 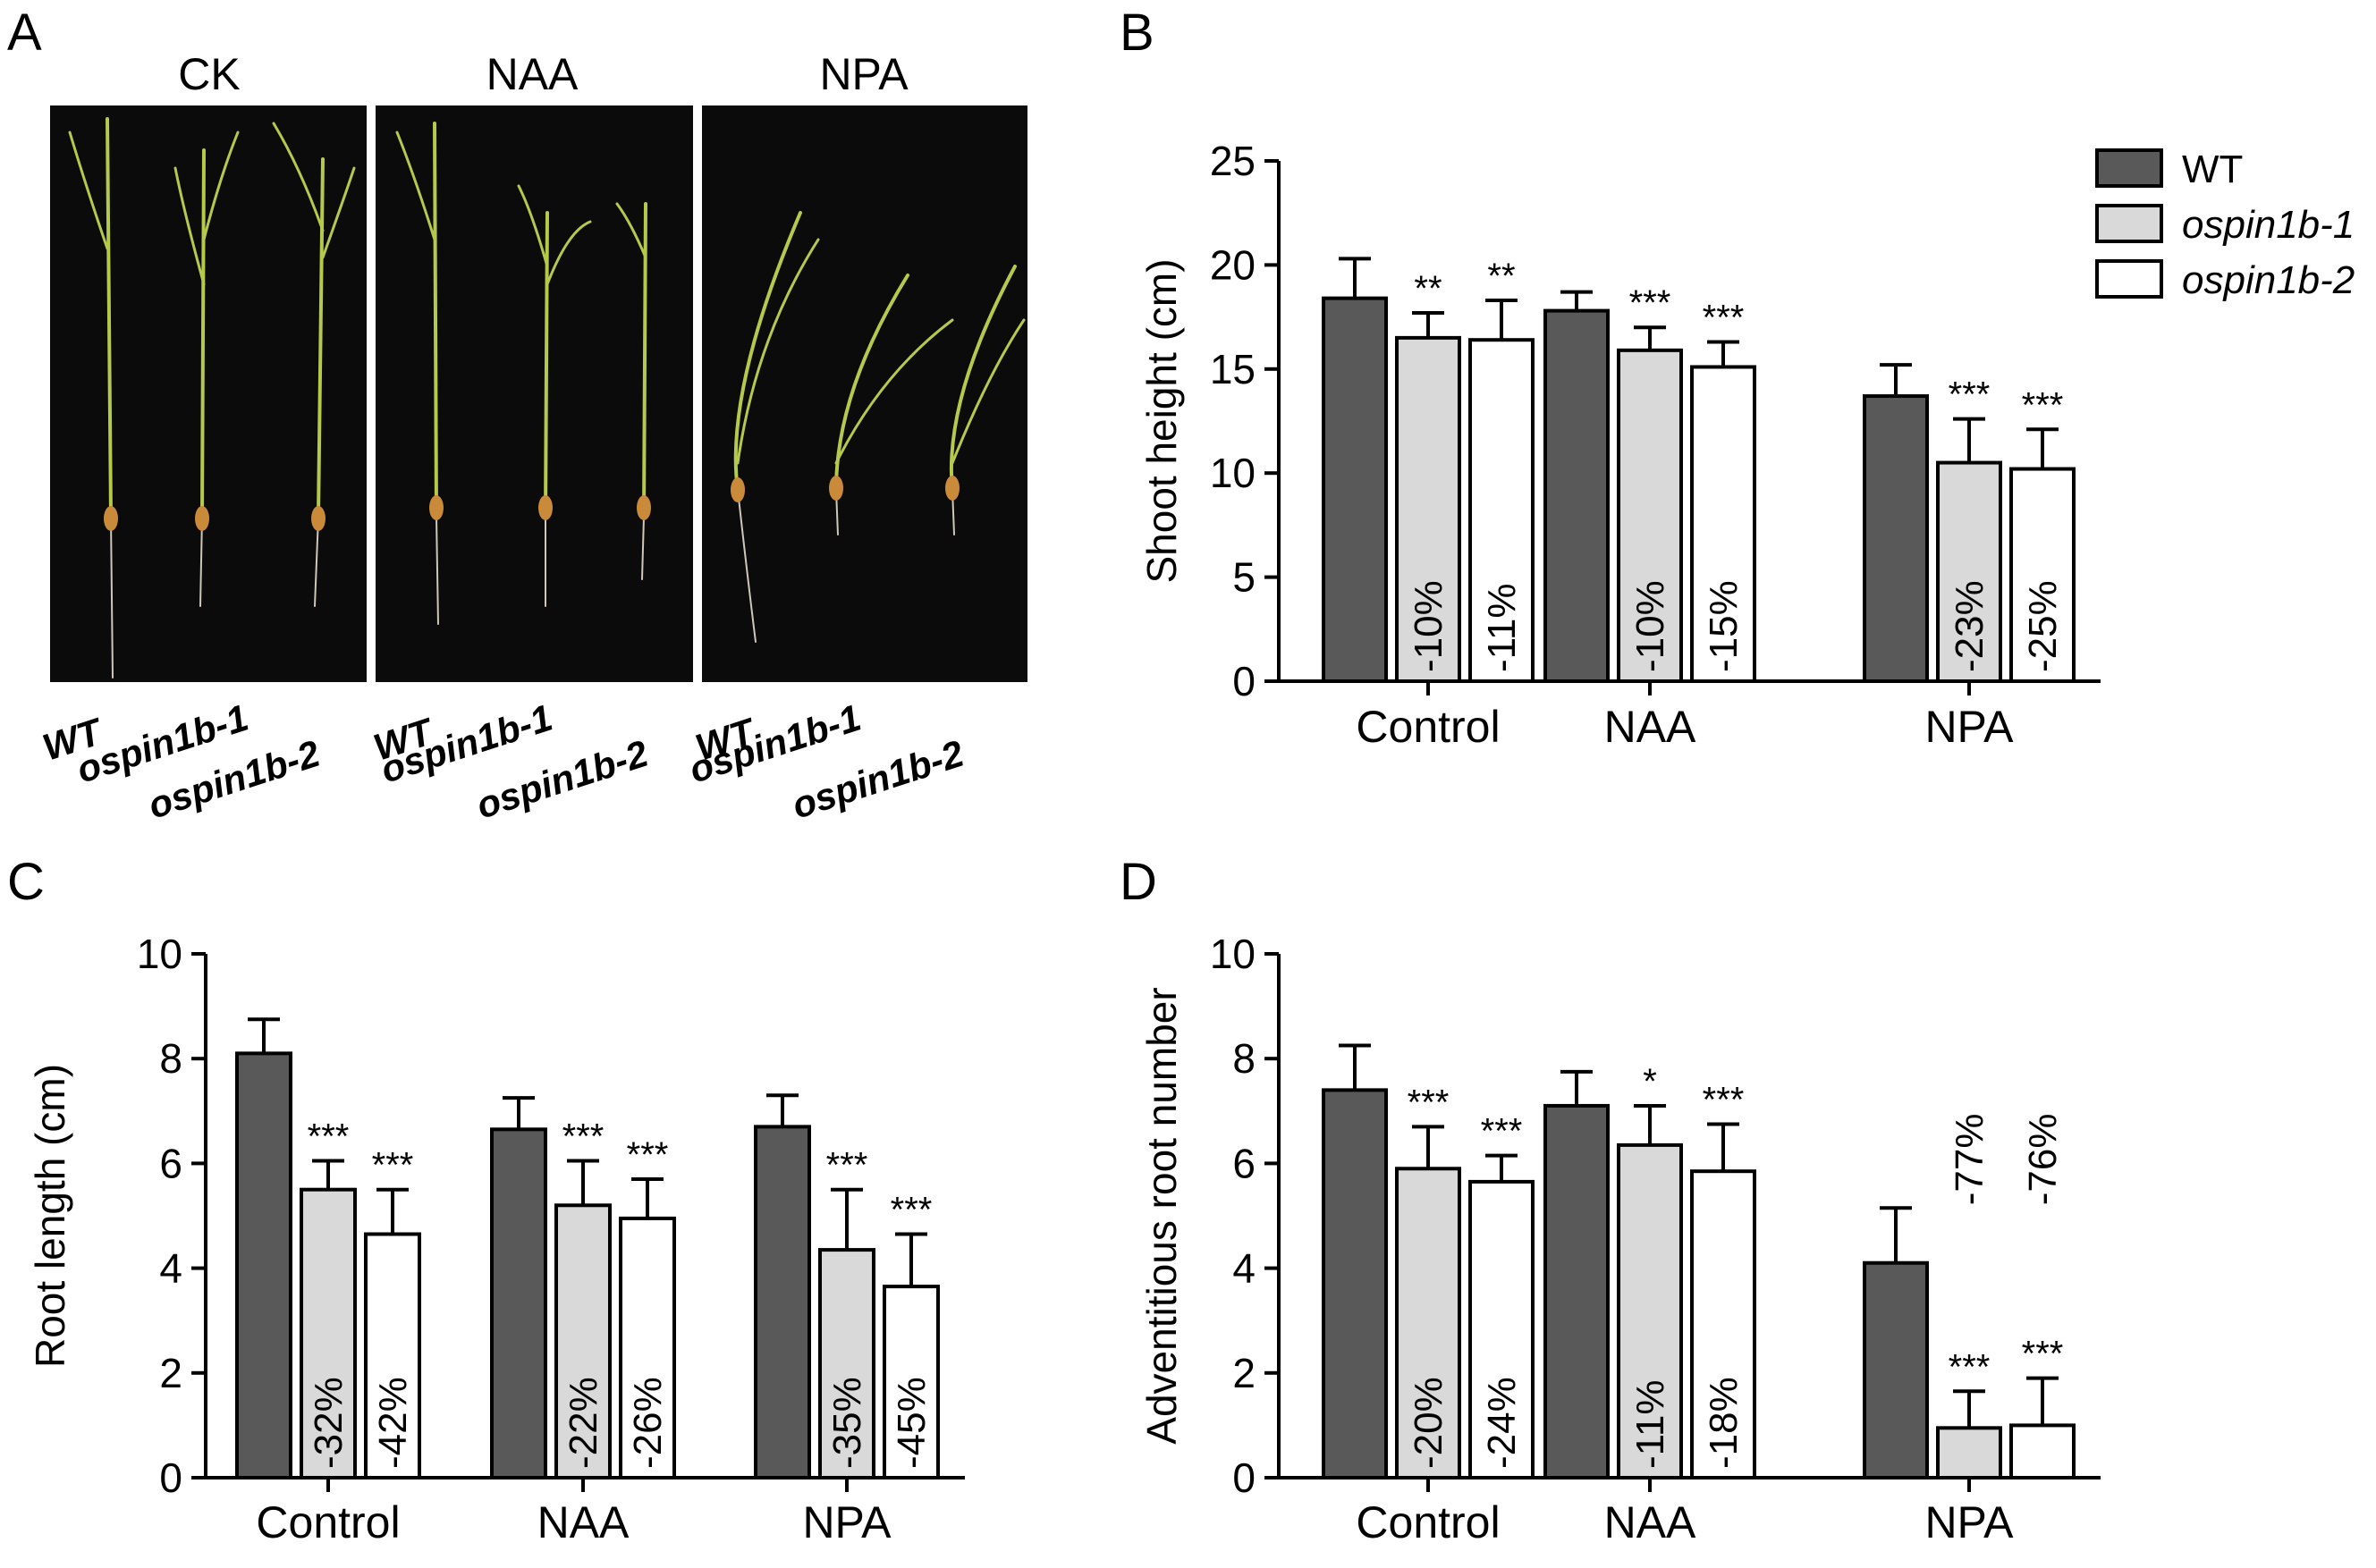 What do you see at coordinates (1233, 473) in the screenshot?
I see `y-tick-label-b: 10` at bounding box center [1233, 473].